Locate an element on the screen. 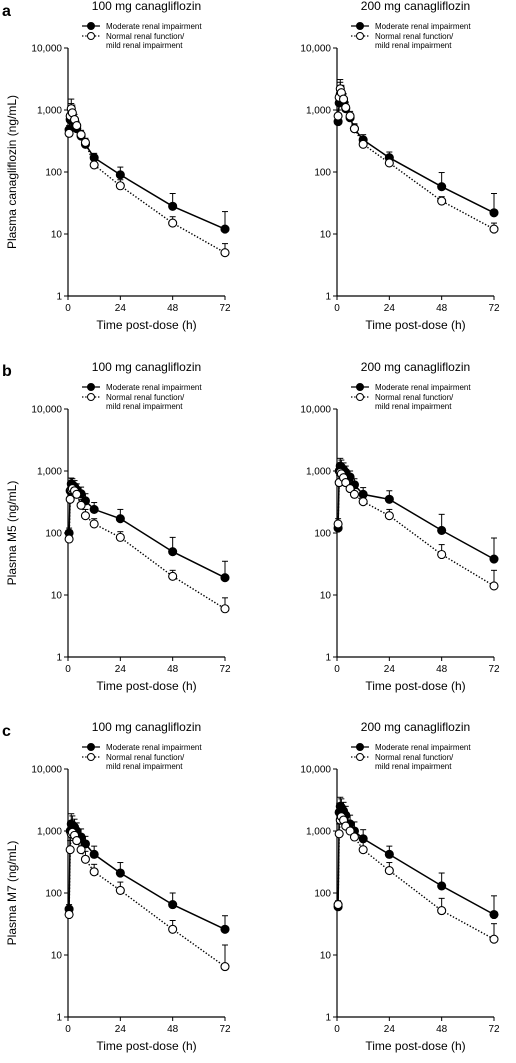 The width and height of the screenshot is (516, 1063). panel-letter-a: a is located at coordinates (6, 11).